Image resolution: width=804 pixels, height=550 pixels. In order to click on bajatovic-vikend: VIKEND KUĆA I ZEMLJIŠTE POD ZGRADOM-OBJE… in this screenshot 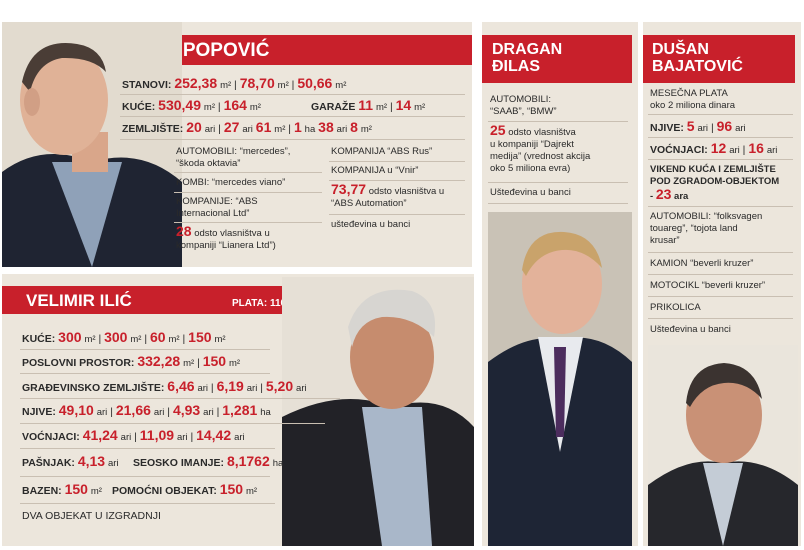, I will do `click(715, 183)`.